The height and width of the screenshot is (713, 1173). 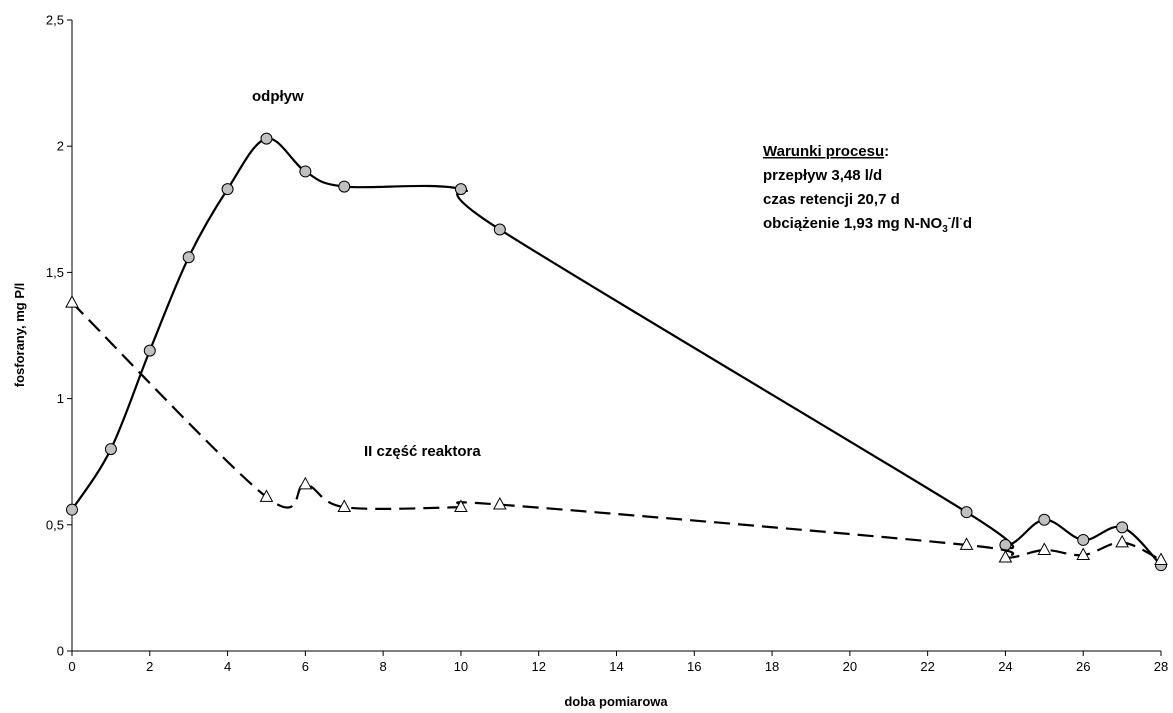 I want to click on load-text: obciążenie 1,93 mg N-NO, so click(x=853, y=223).